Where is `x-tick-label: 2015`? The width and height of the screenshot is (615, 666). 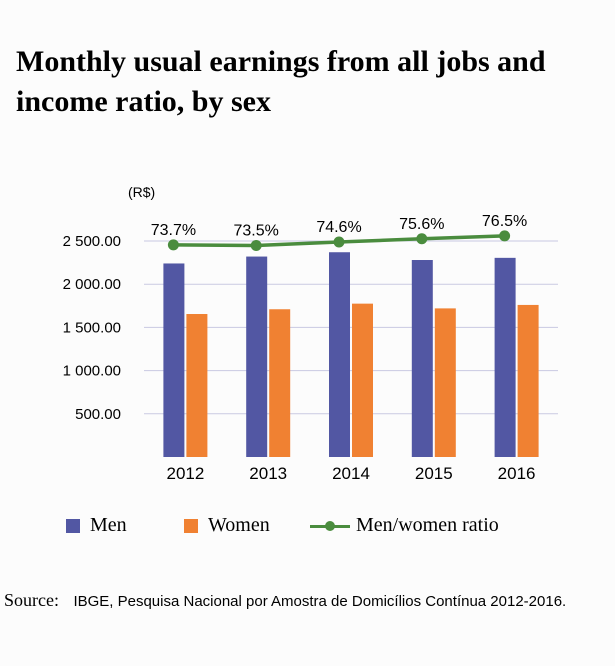
x-tick-label: 2015 is located at coordinates (434, 473).